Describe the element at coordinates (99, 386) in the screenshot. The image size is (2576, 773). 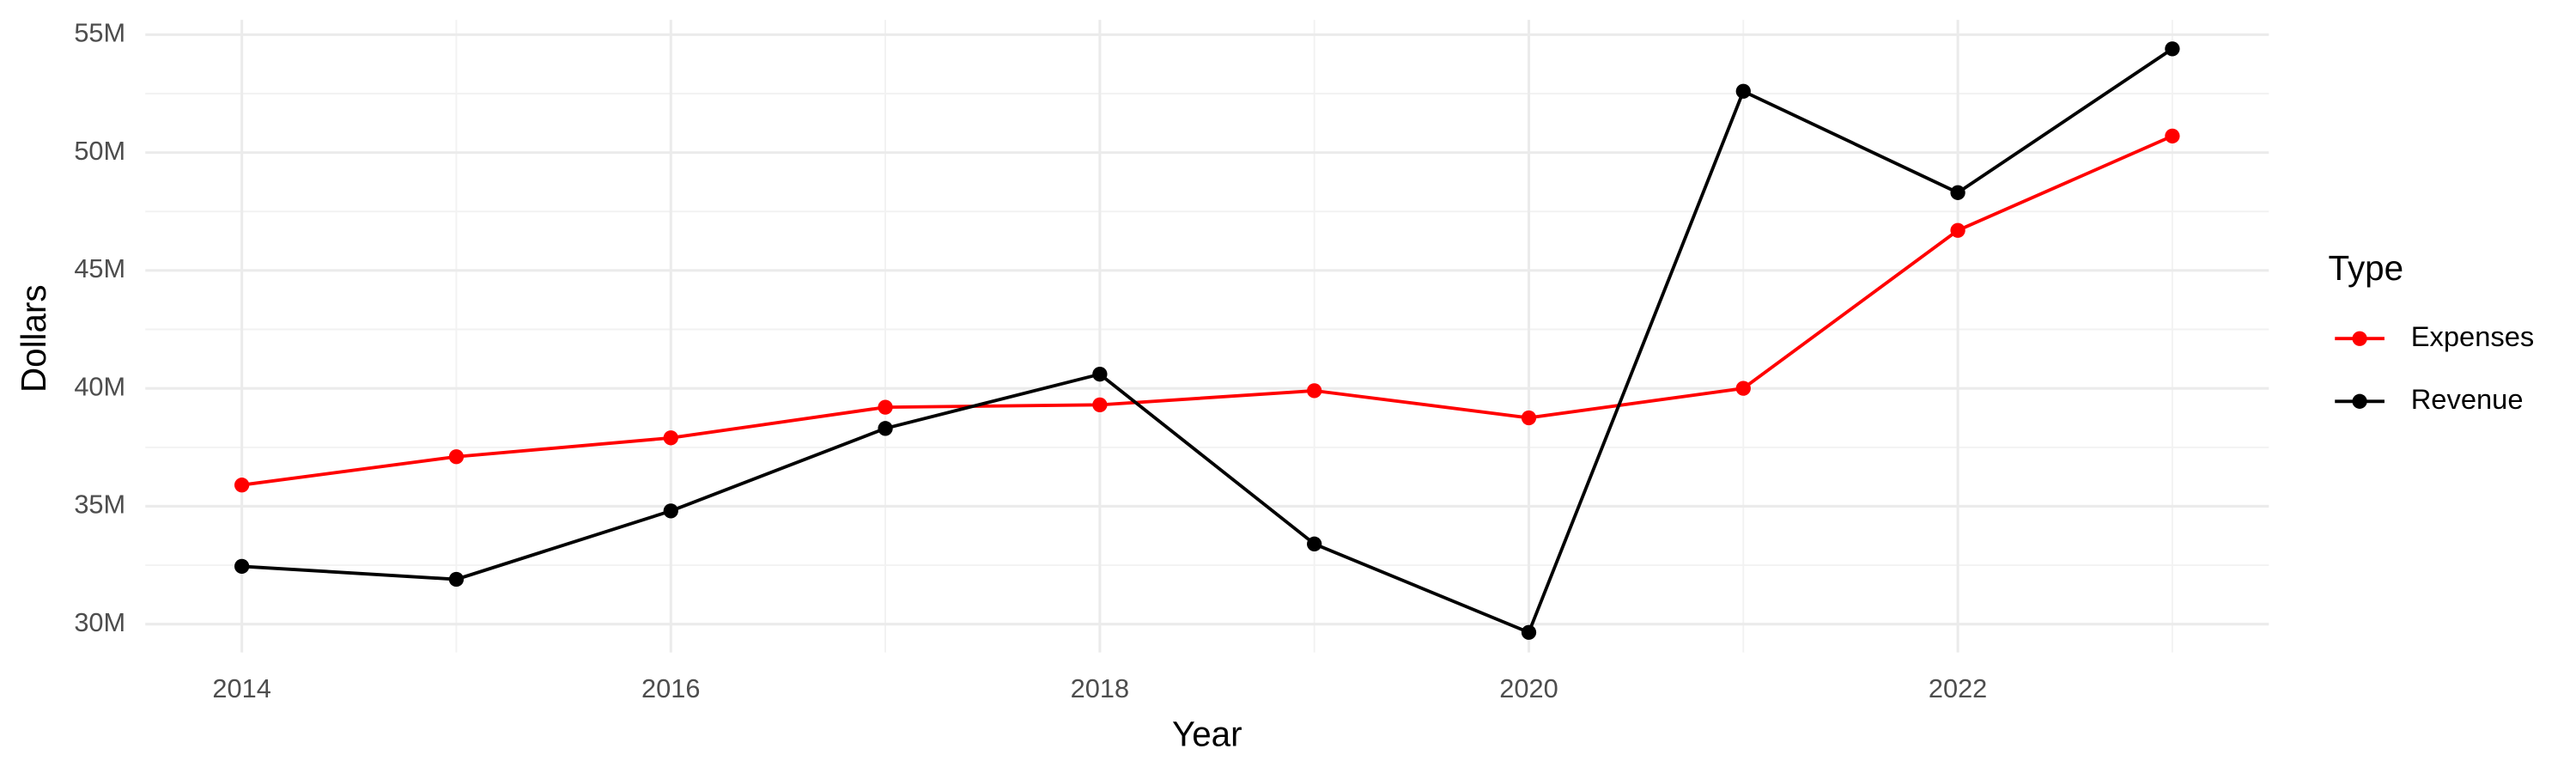
I see `y-tick-label: 40M` at that location.